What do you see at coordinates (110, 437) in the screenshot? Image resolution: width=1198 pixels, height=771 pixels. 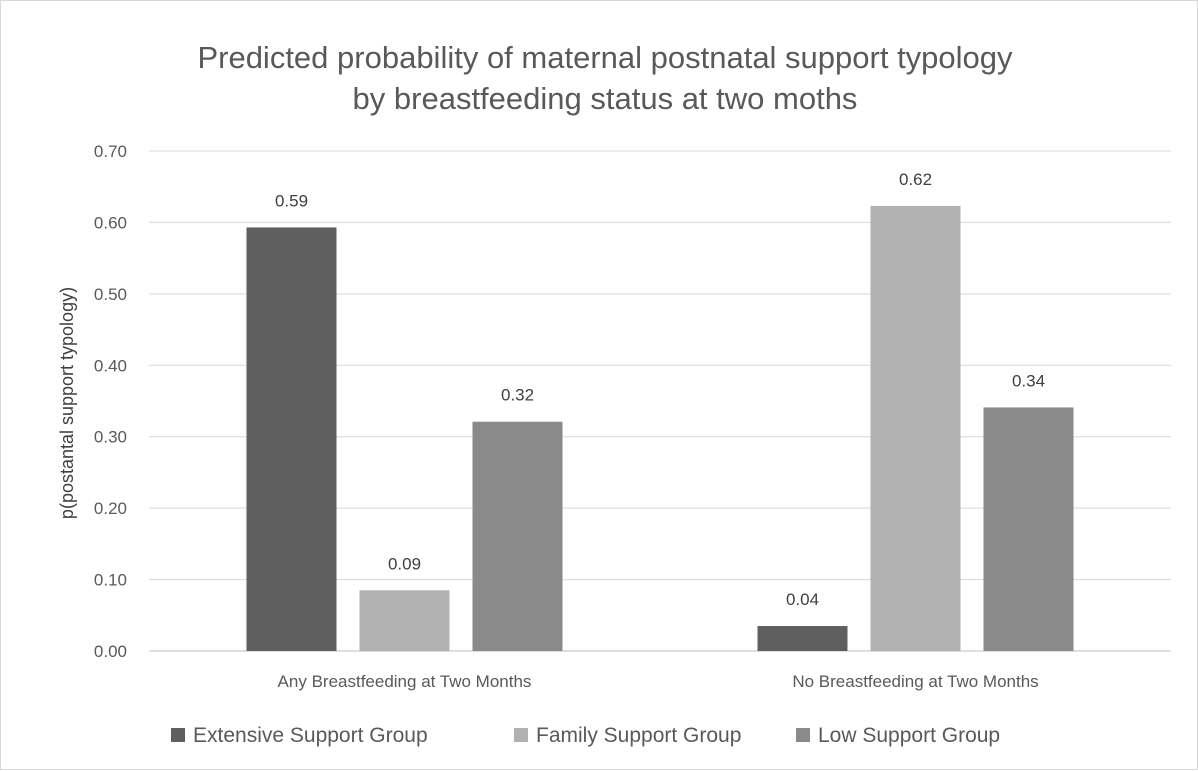 I see `y-tick-label: 0.30` at bounding box center [110, 437].